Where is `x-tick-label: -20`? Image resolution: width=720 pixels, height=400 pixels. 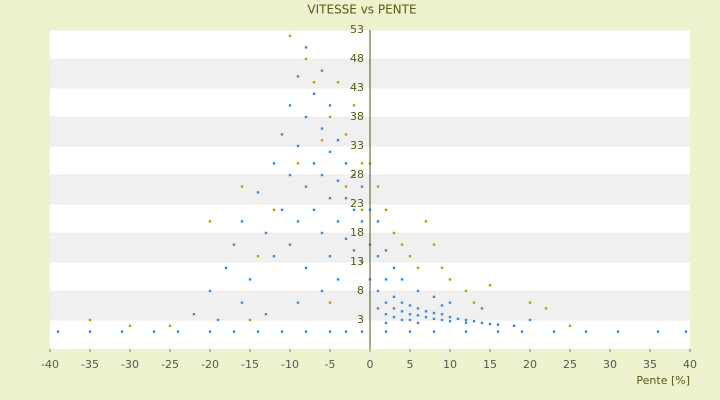 x-tick-label: -20 is located at coordinates (210, 364).